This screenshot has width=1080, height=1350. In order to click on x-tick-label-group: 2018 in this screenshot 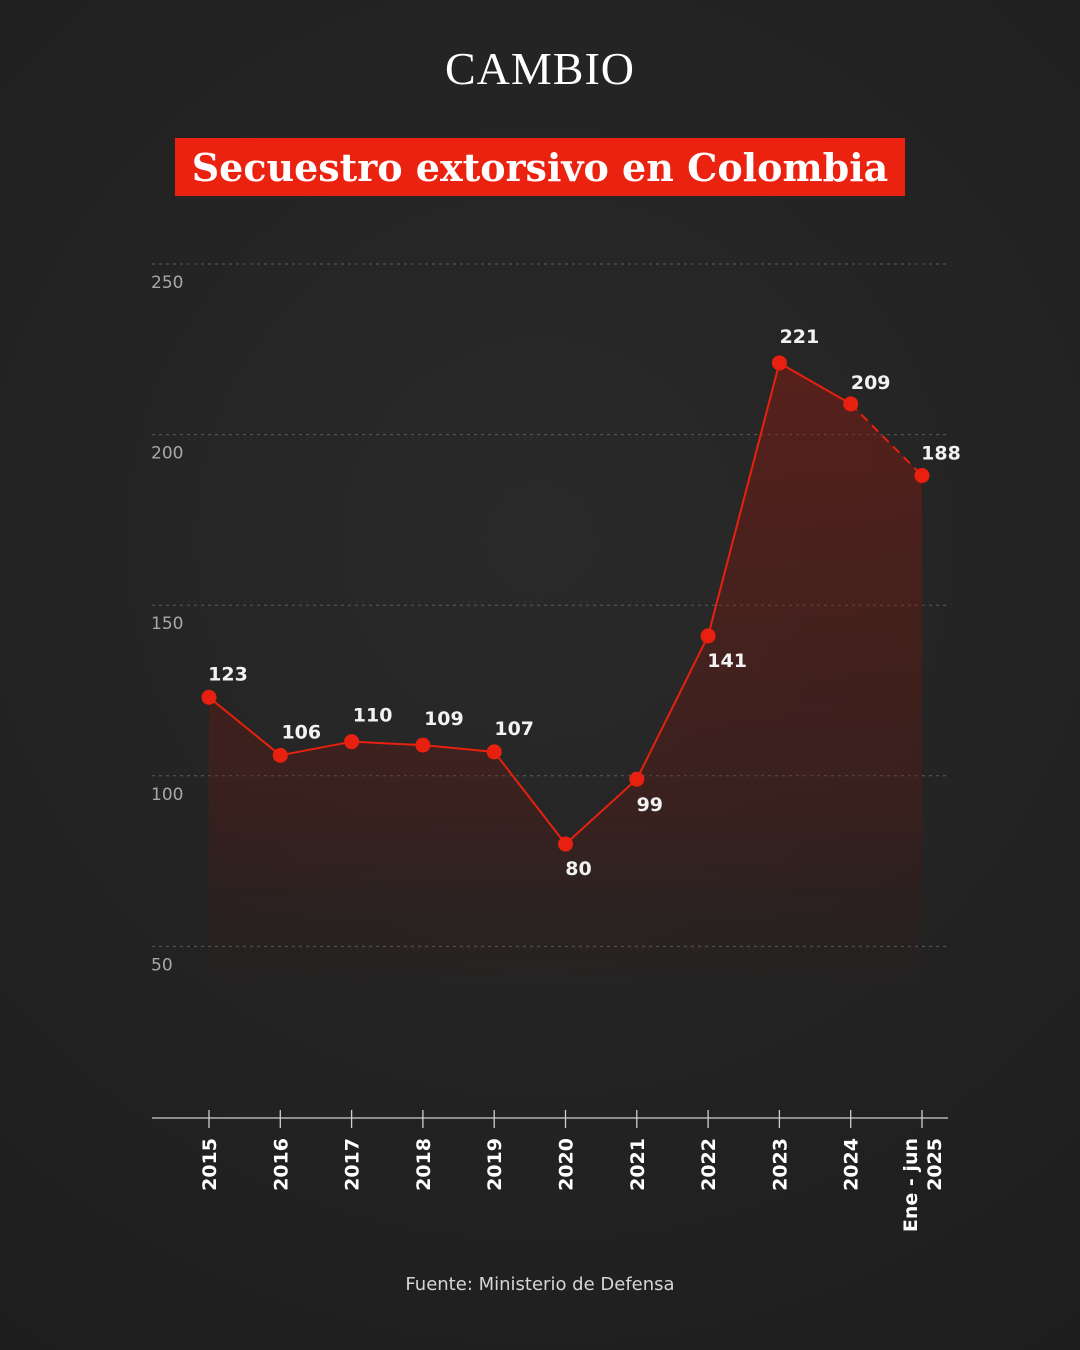, I will do `click(424, 1164)`.